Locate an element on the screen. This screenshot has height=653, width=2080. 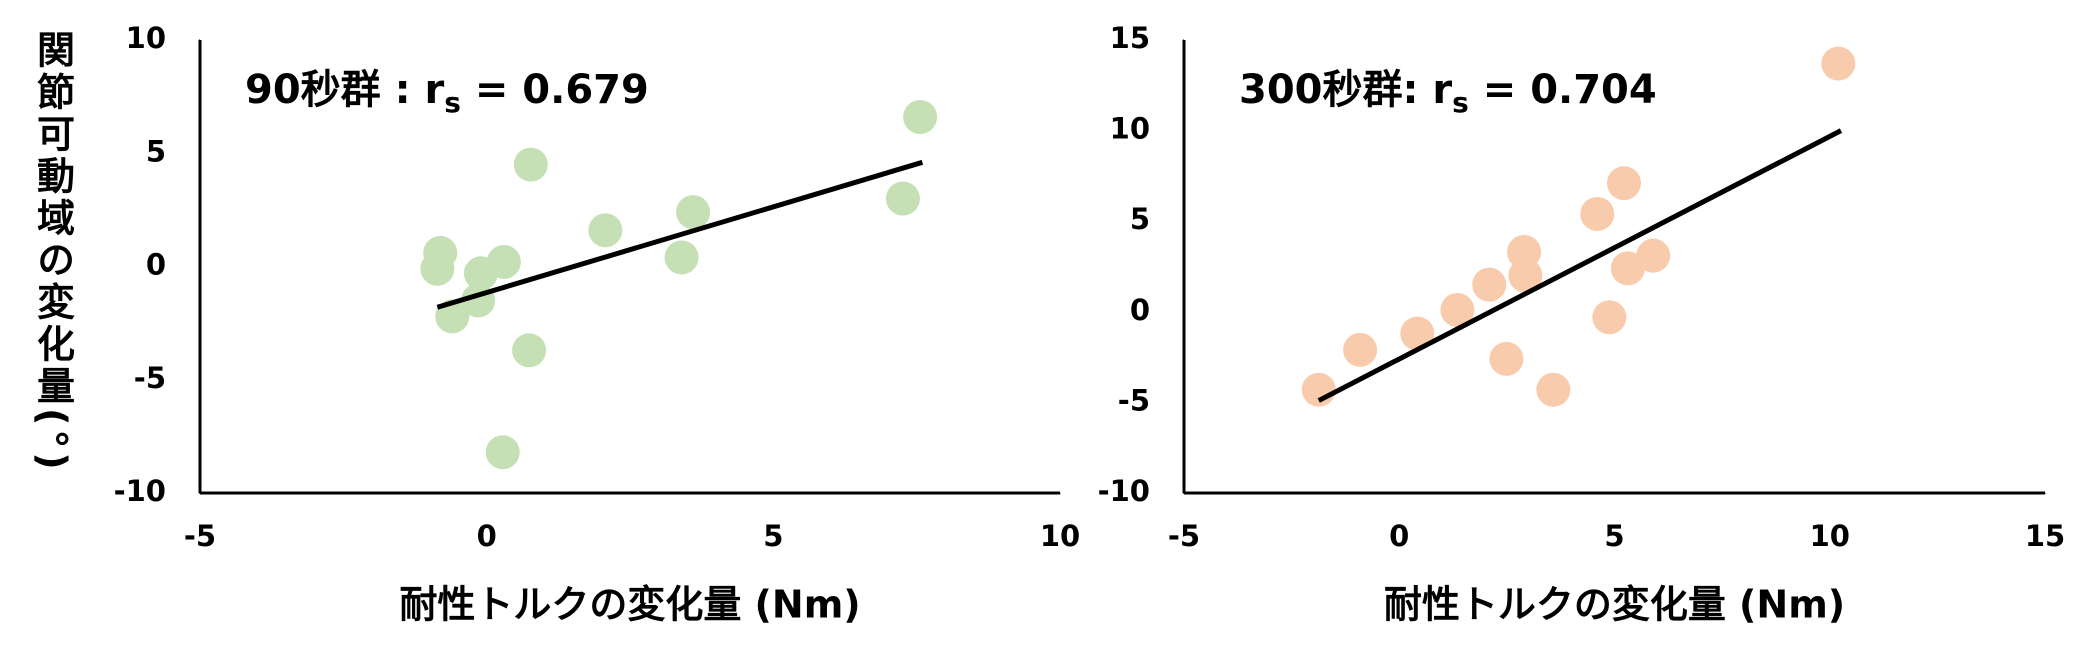
y-axis-label: 関節可動域の変化量(°) is located at coordinates (53, 252).